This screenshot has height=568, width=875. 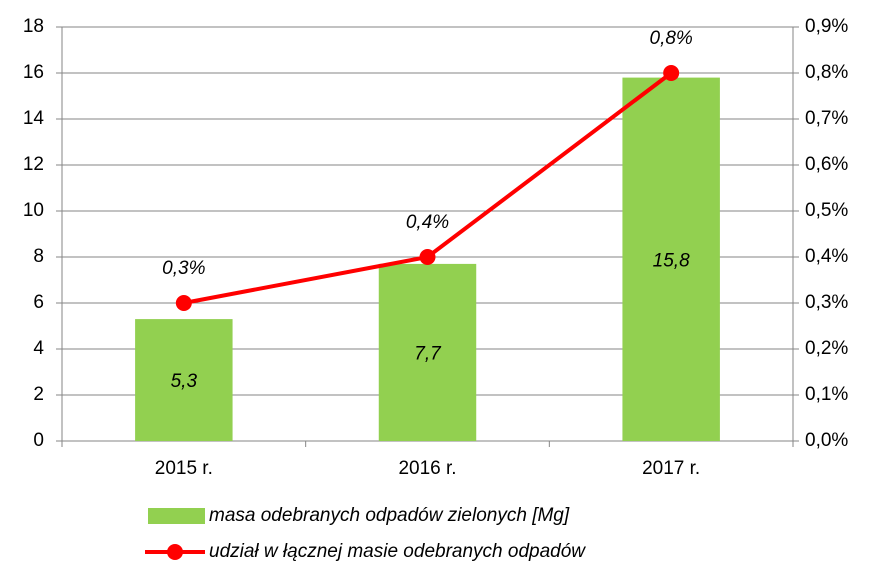 I want to click on data-label: 0,4%, so click(x=427, y=222).